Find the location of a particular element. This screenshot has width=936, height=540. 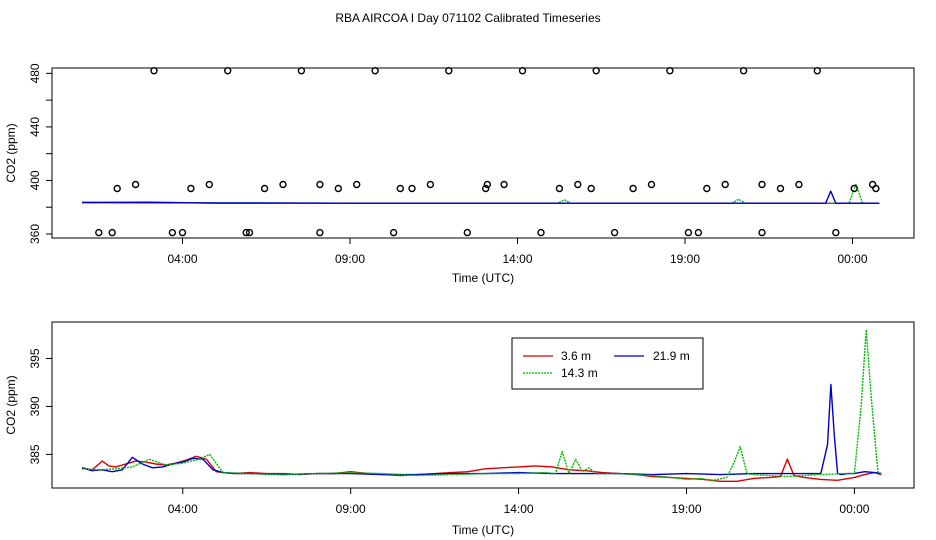

legend-box is located at coordinates (607, 363).